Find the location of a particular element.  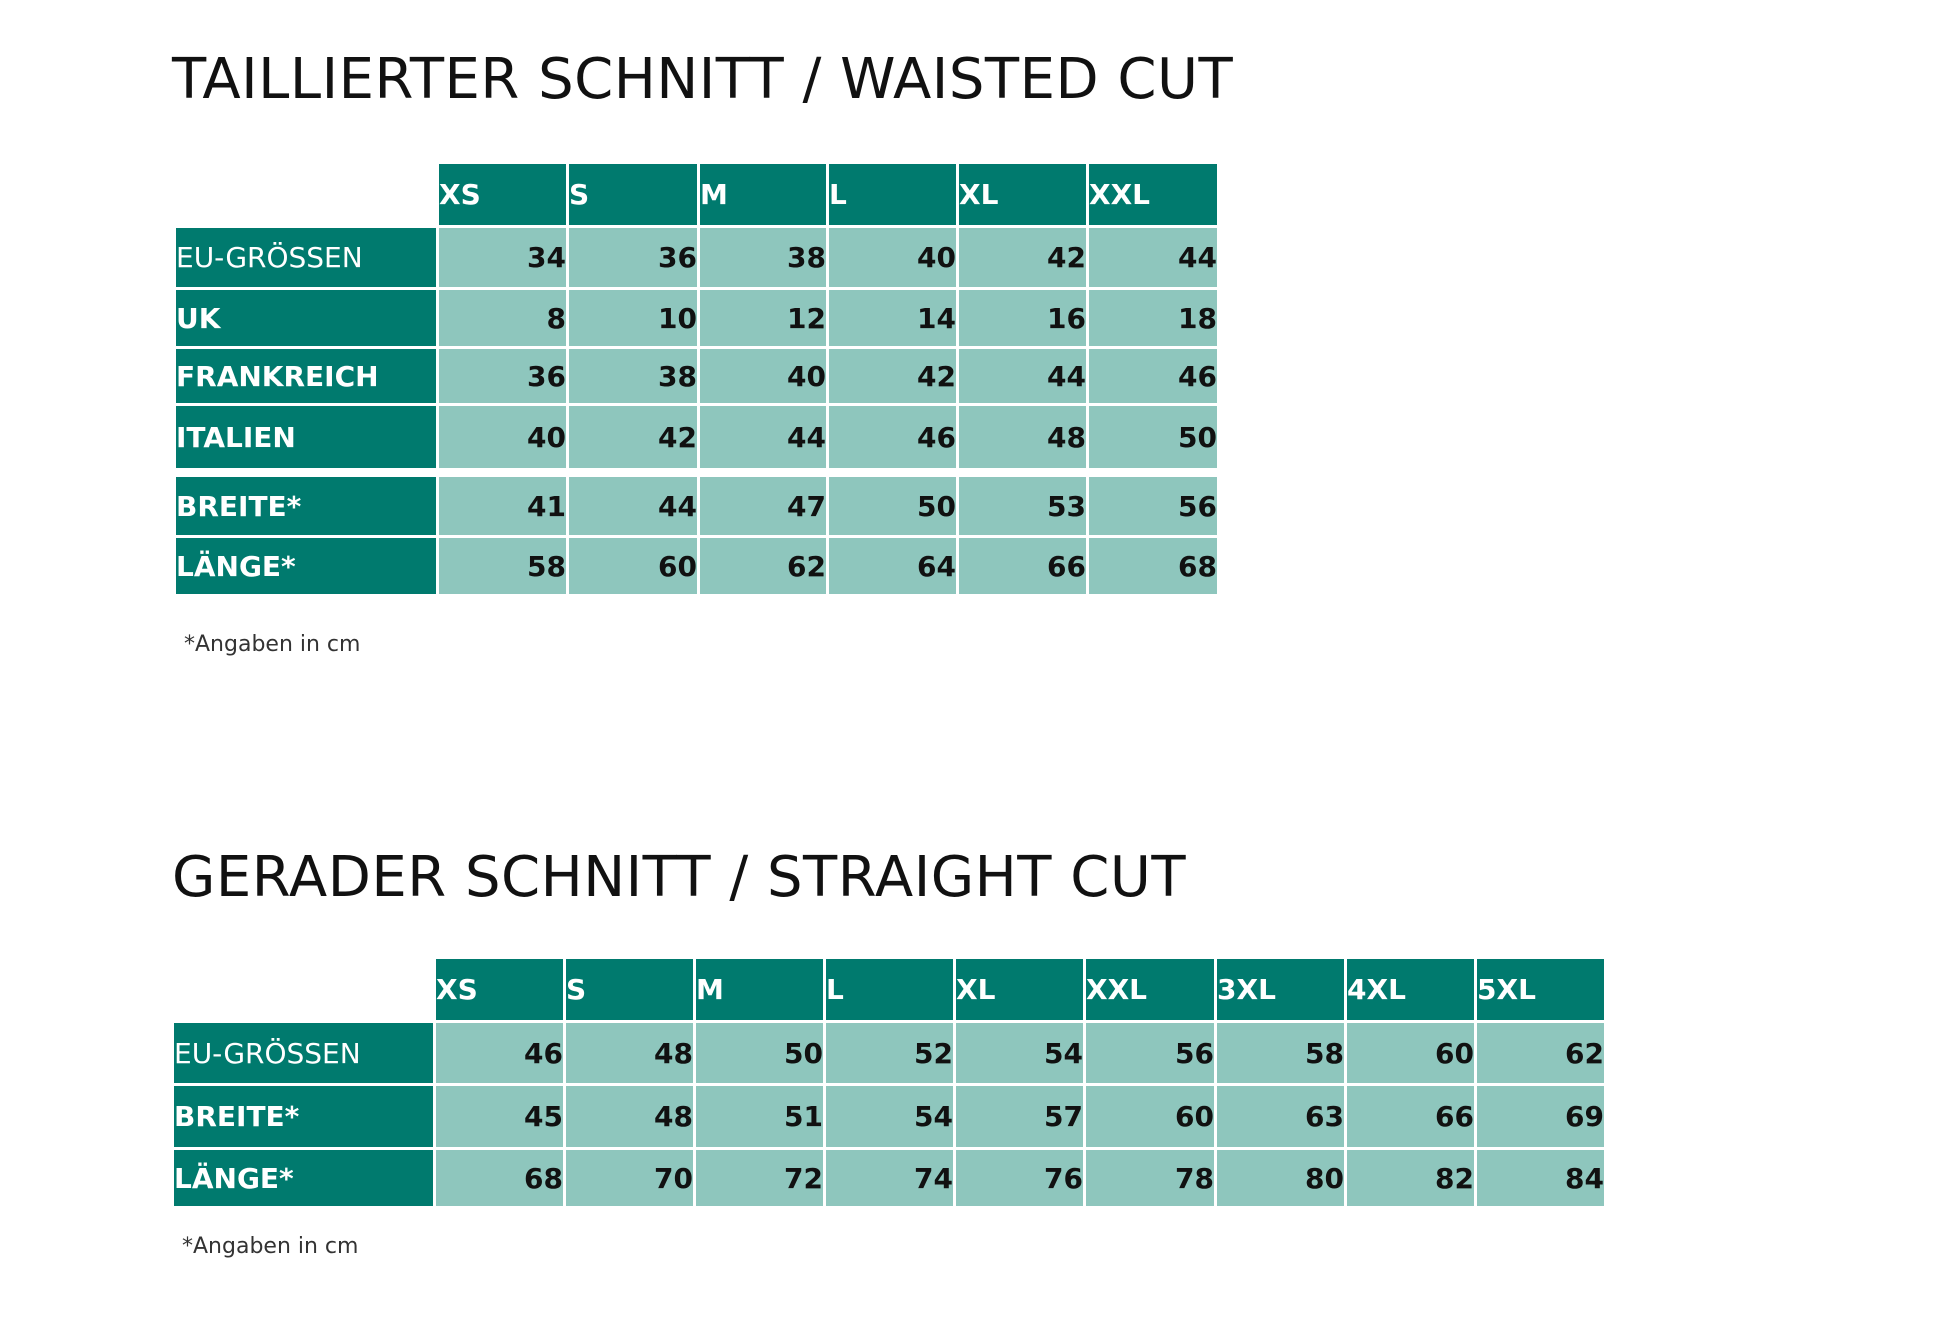

table-cell: 63 is located at coordinates (1280, 1116).